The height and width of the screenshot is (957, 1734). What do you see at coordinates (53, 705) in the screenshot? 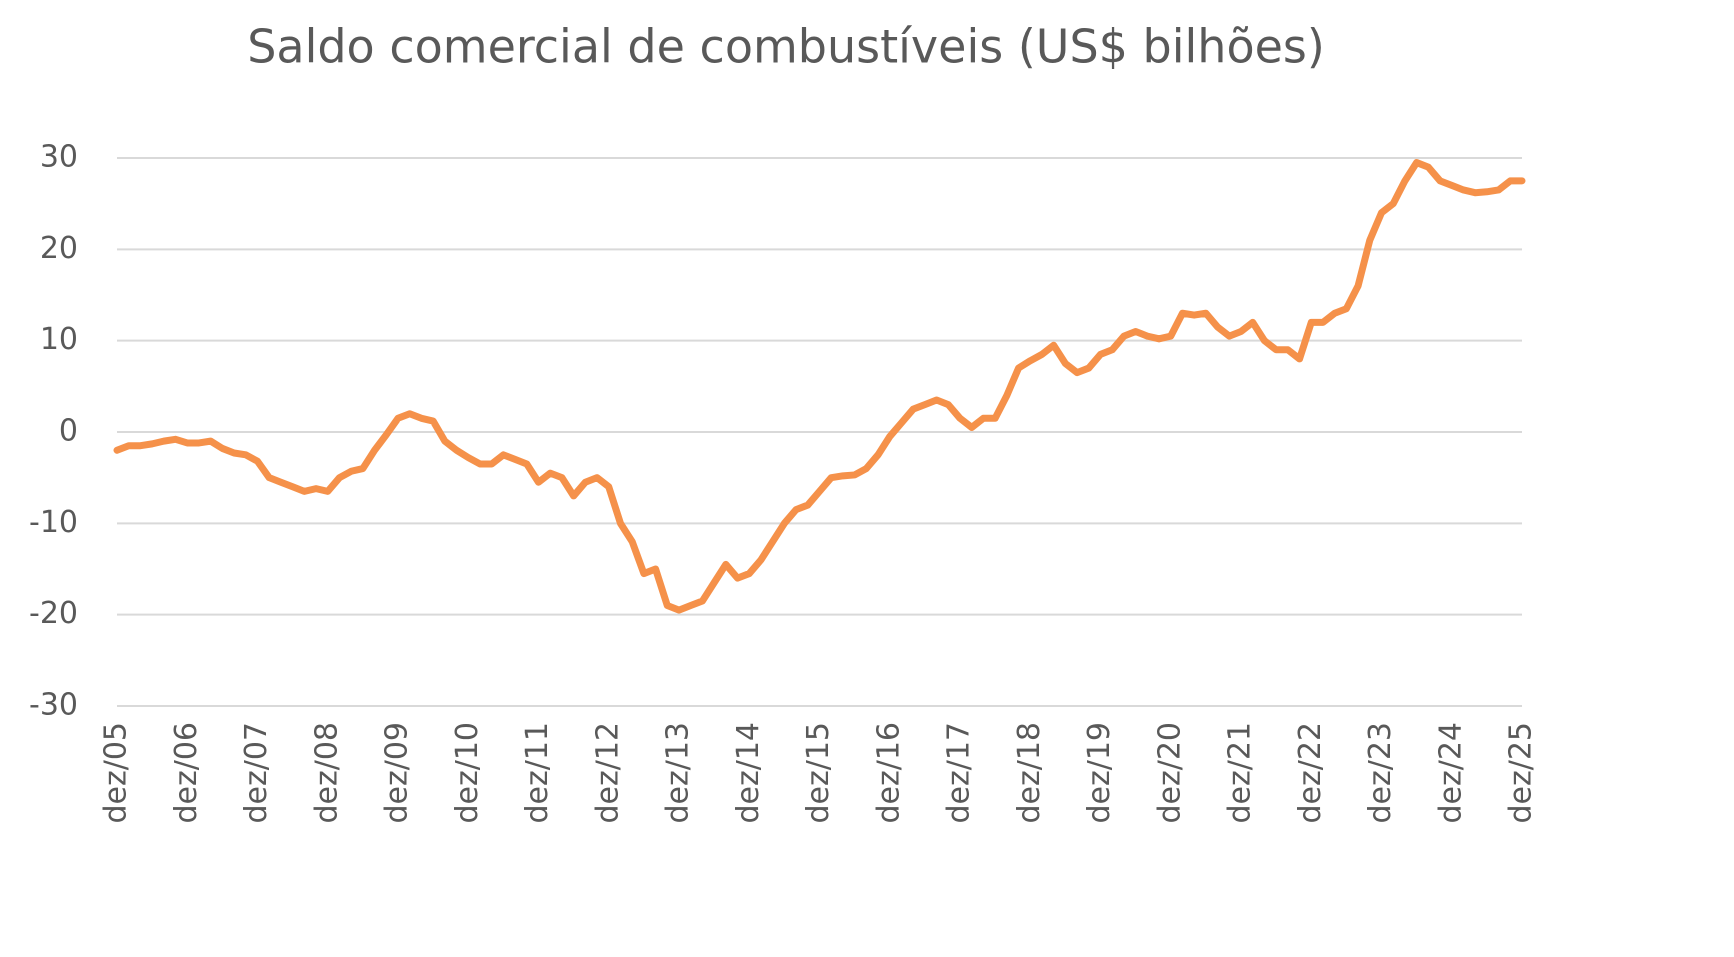
I see `y-tick-label: -30` at bounding box center [53, 705].